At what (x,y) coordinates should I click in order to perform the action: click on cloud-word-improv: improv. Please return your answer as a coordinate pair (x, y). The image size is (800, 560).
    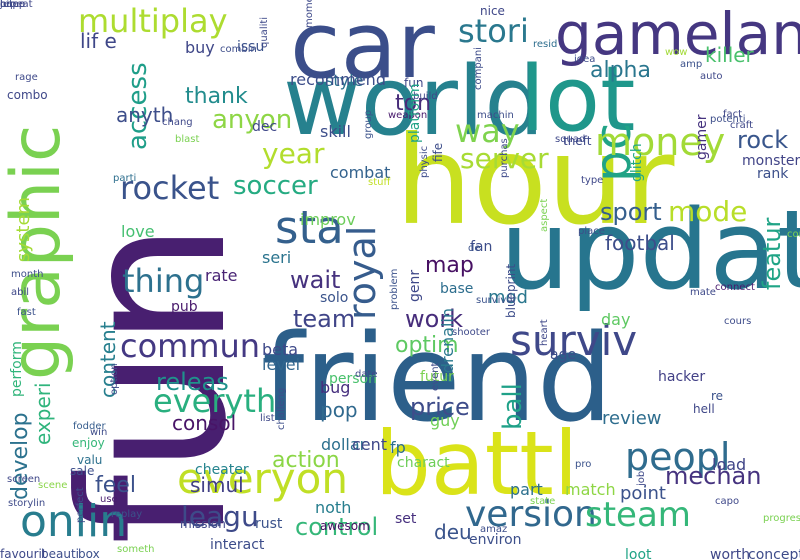
    Looking at the image, I should click on (328, 219).